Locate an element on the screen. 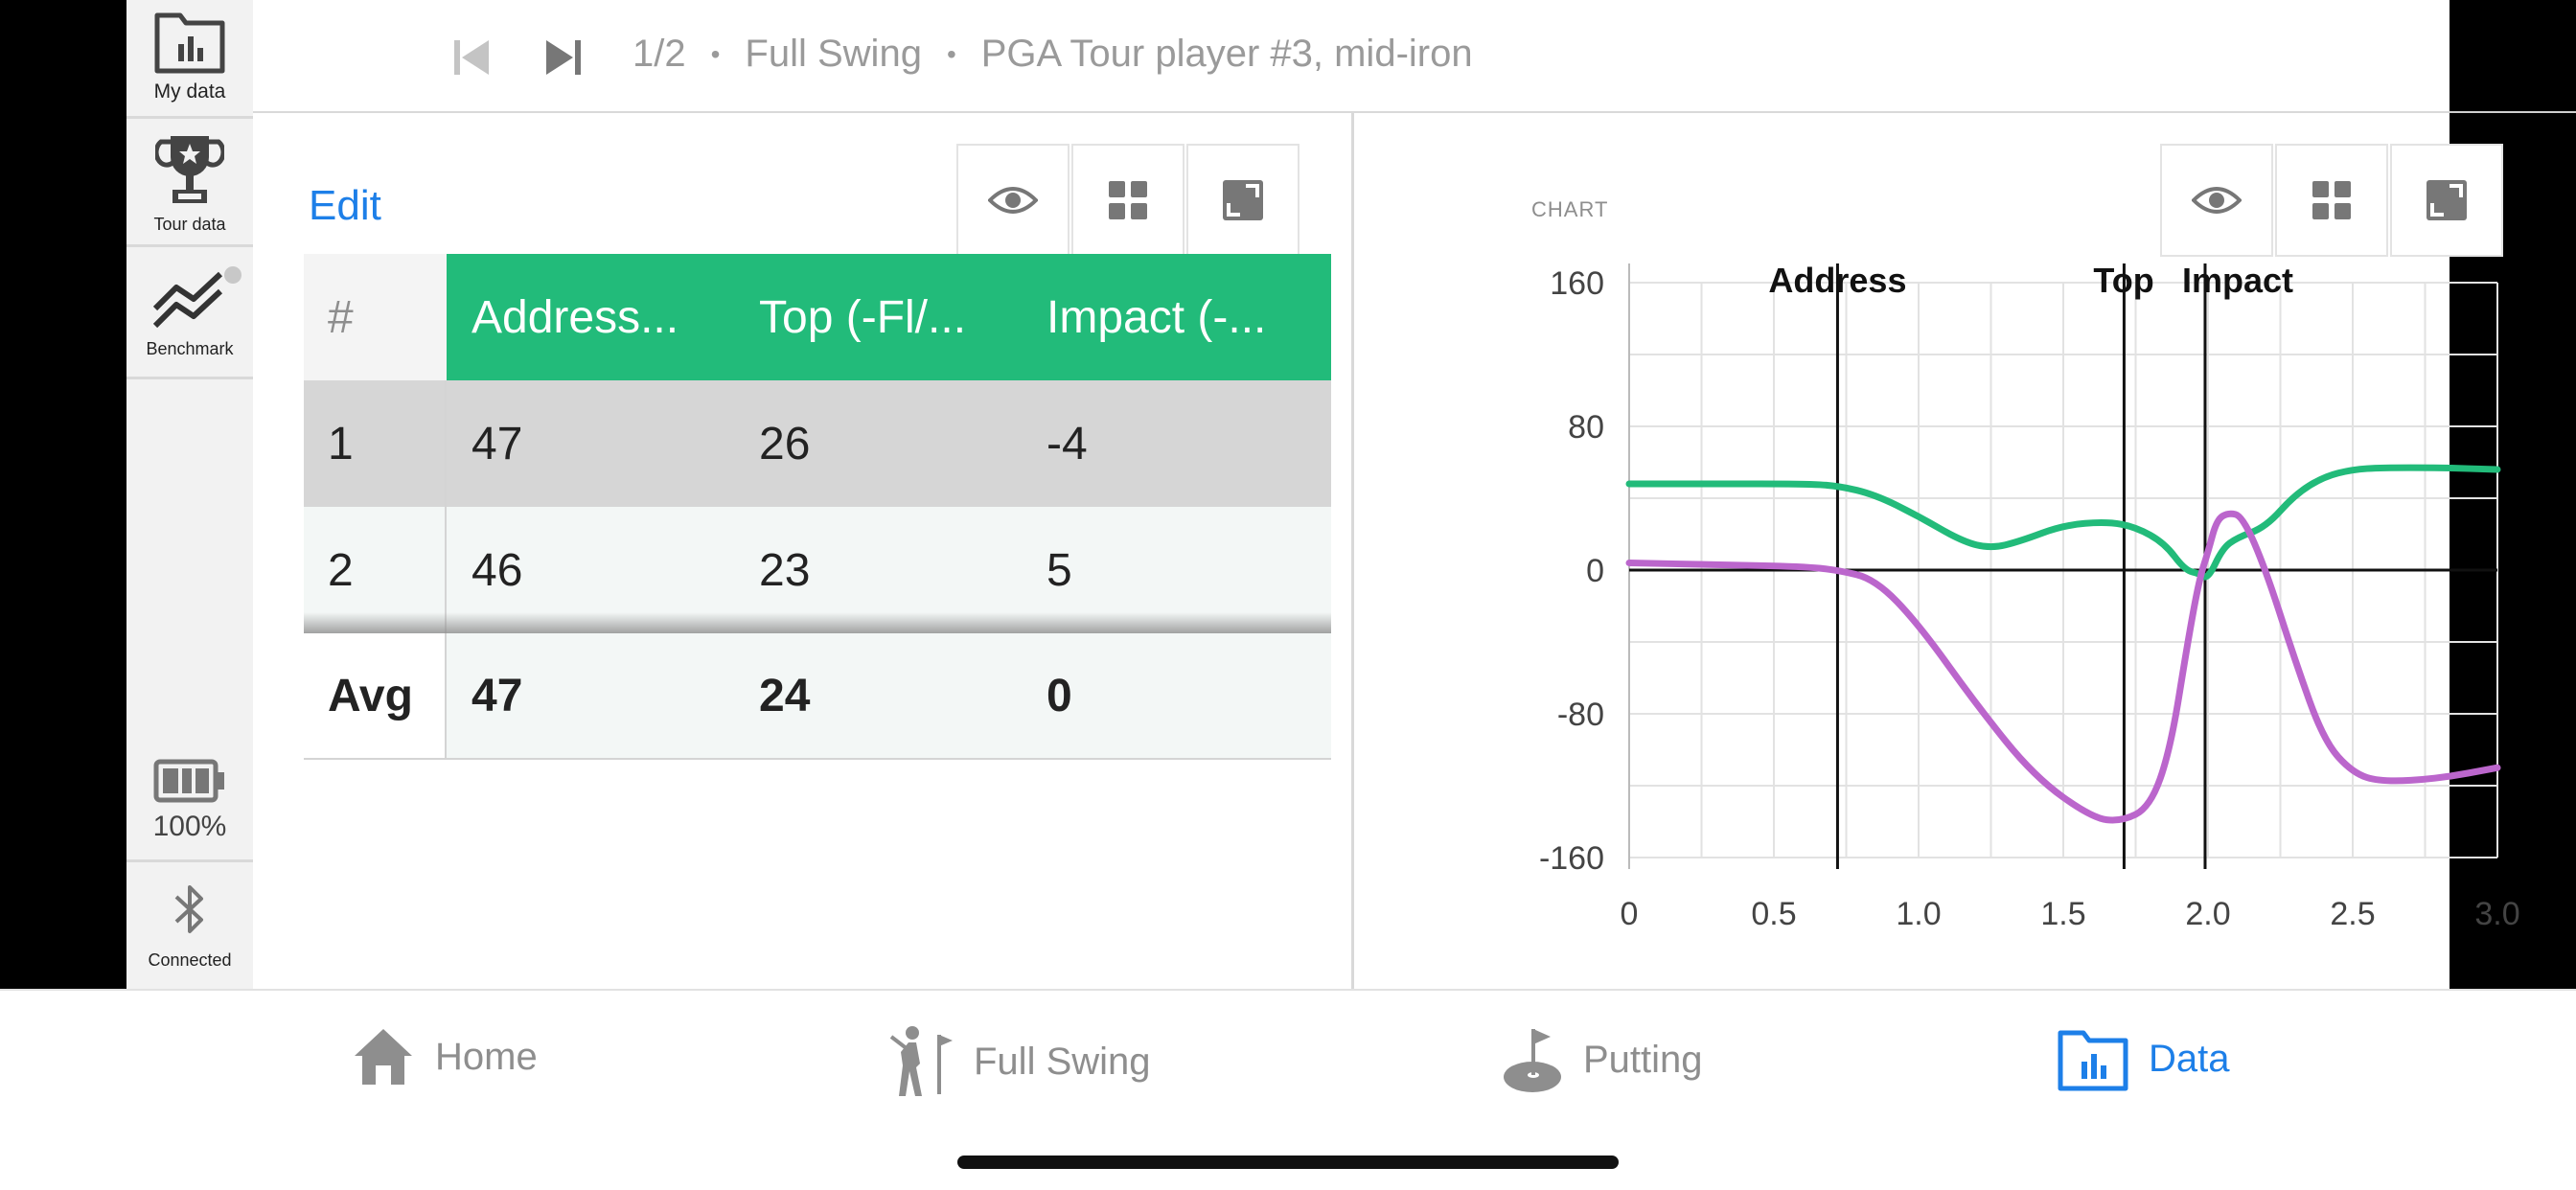  table-toolbar is located at coordinates (1128, 201).